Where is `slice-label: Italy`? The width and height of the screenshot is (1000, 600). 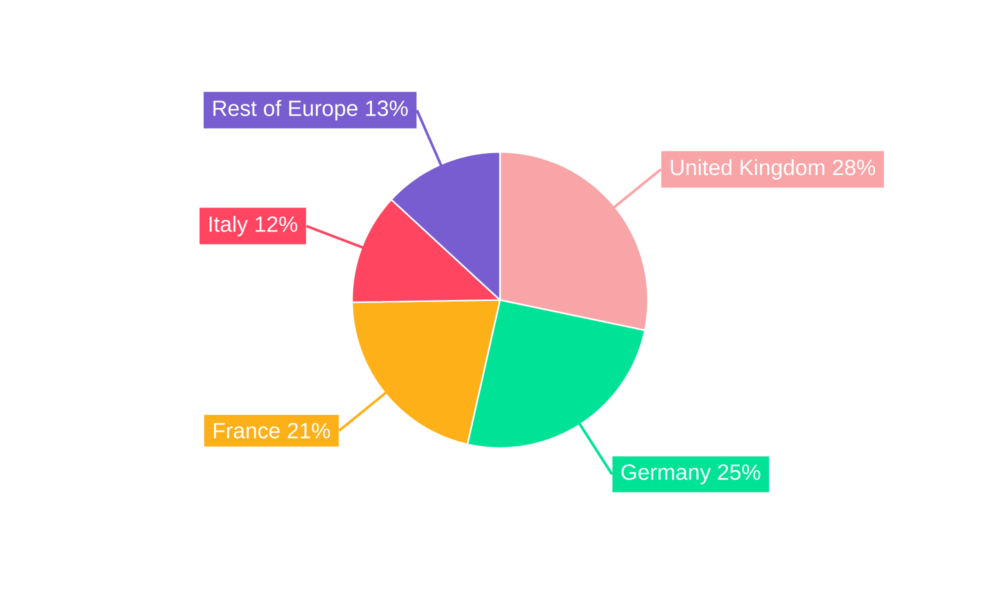 slice-label: Italy is located at coordinates (229, 226).